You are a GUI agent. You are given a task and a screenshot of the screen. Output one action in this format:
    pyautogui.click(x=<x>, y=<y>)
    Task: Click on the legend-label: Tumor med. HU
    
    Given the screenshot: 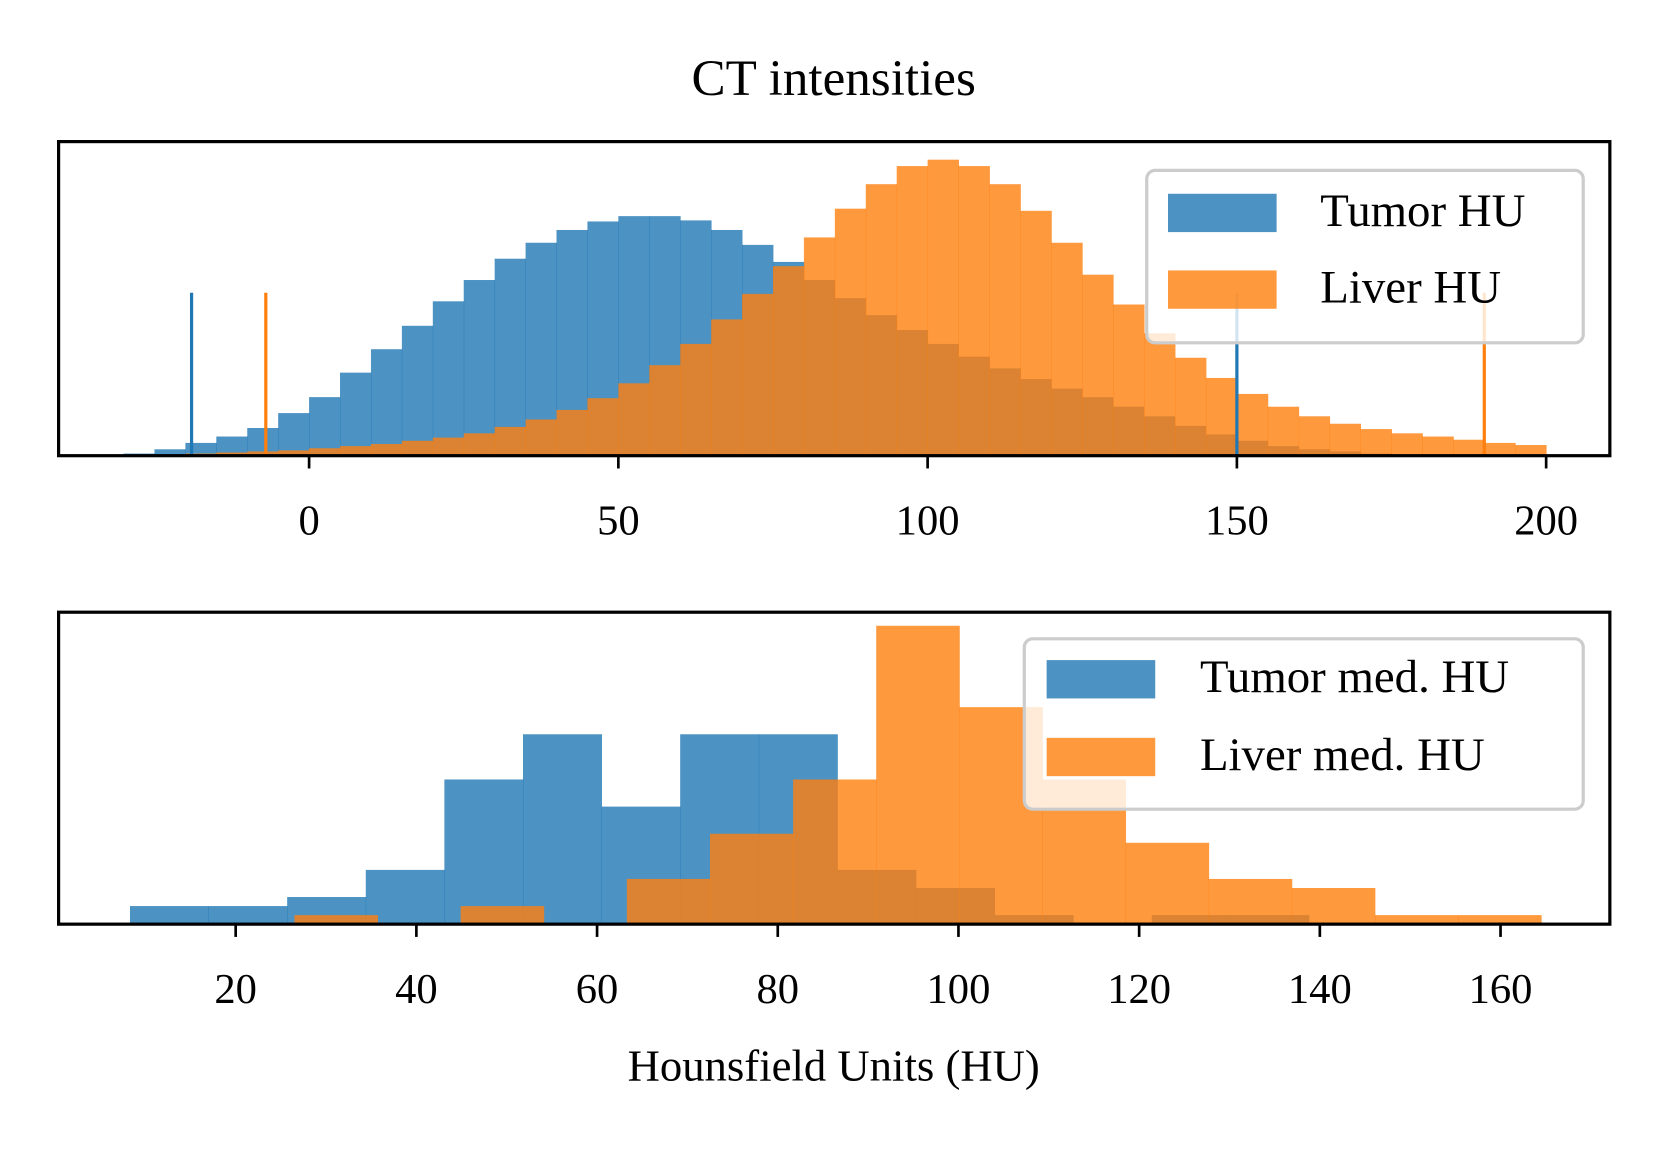 What is the action you would take?
    pyautogui.click(x=1354, y=677)
    